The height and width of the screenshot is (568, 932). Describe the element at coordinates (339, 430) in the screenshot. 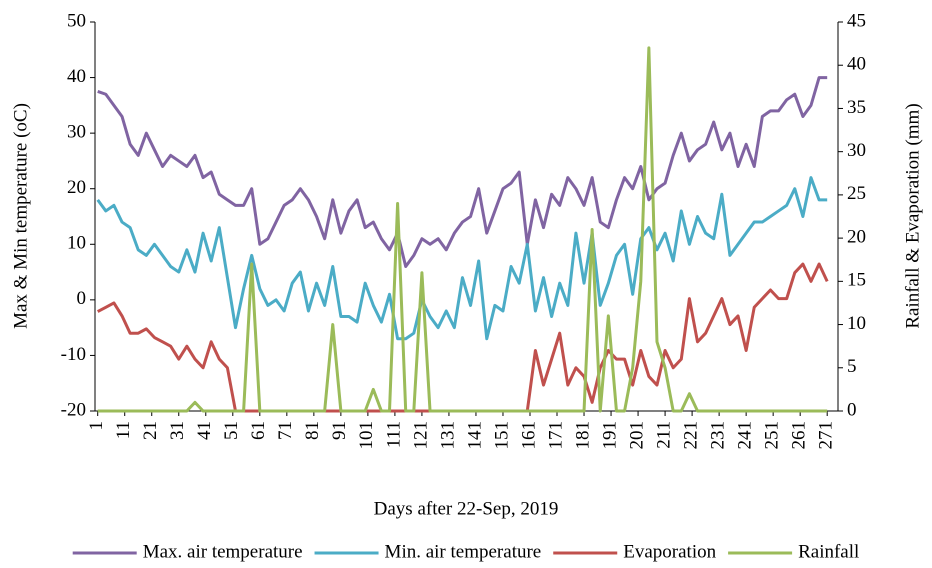

I see `x-tick-label: 91` at that location.